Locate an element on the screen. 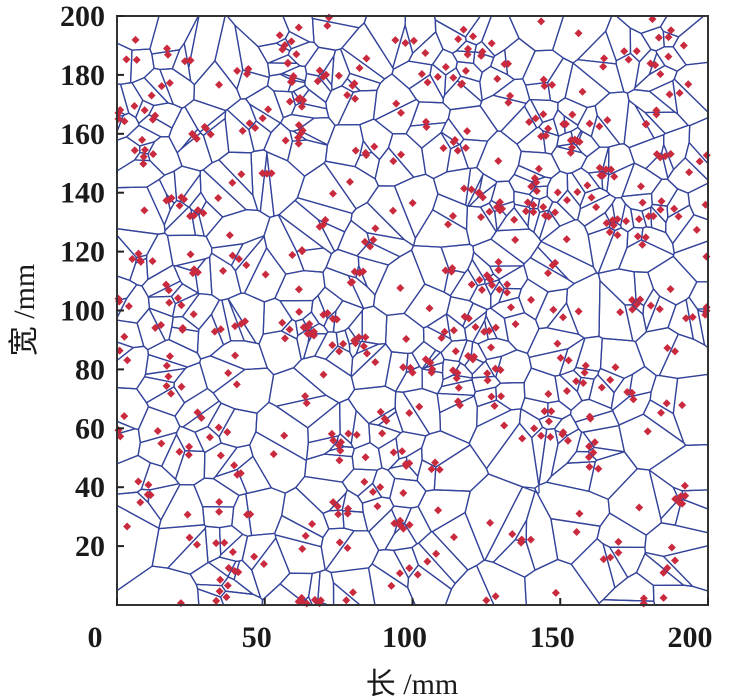  y-tick-label: 40 is located at coordinates (90, 487).